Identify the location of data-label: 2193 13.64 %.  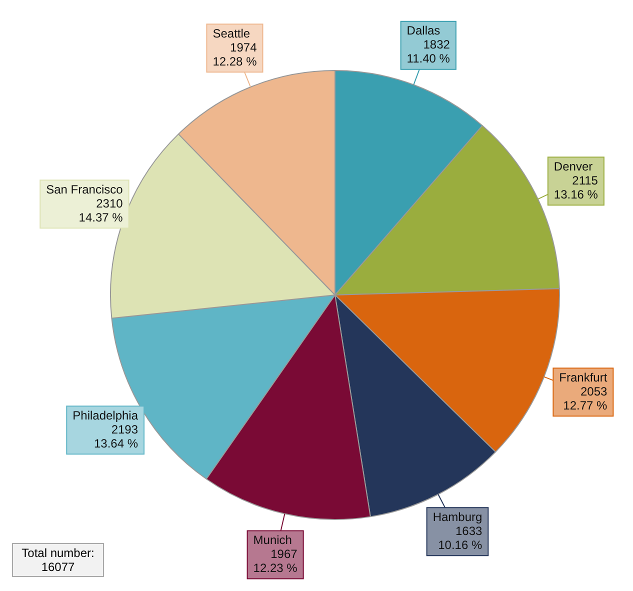
(116, 436).